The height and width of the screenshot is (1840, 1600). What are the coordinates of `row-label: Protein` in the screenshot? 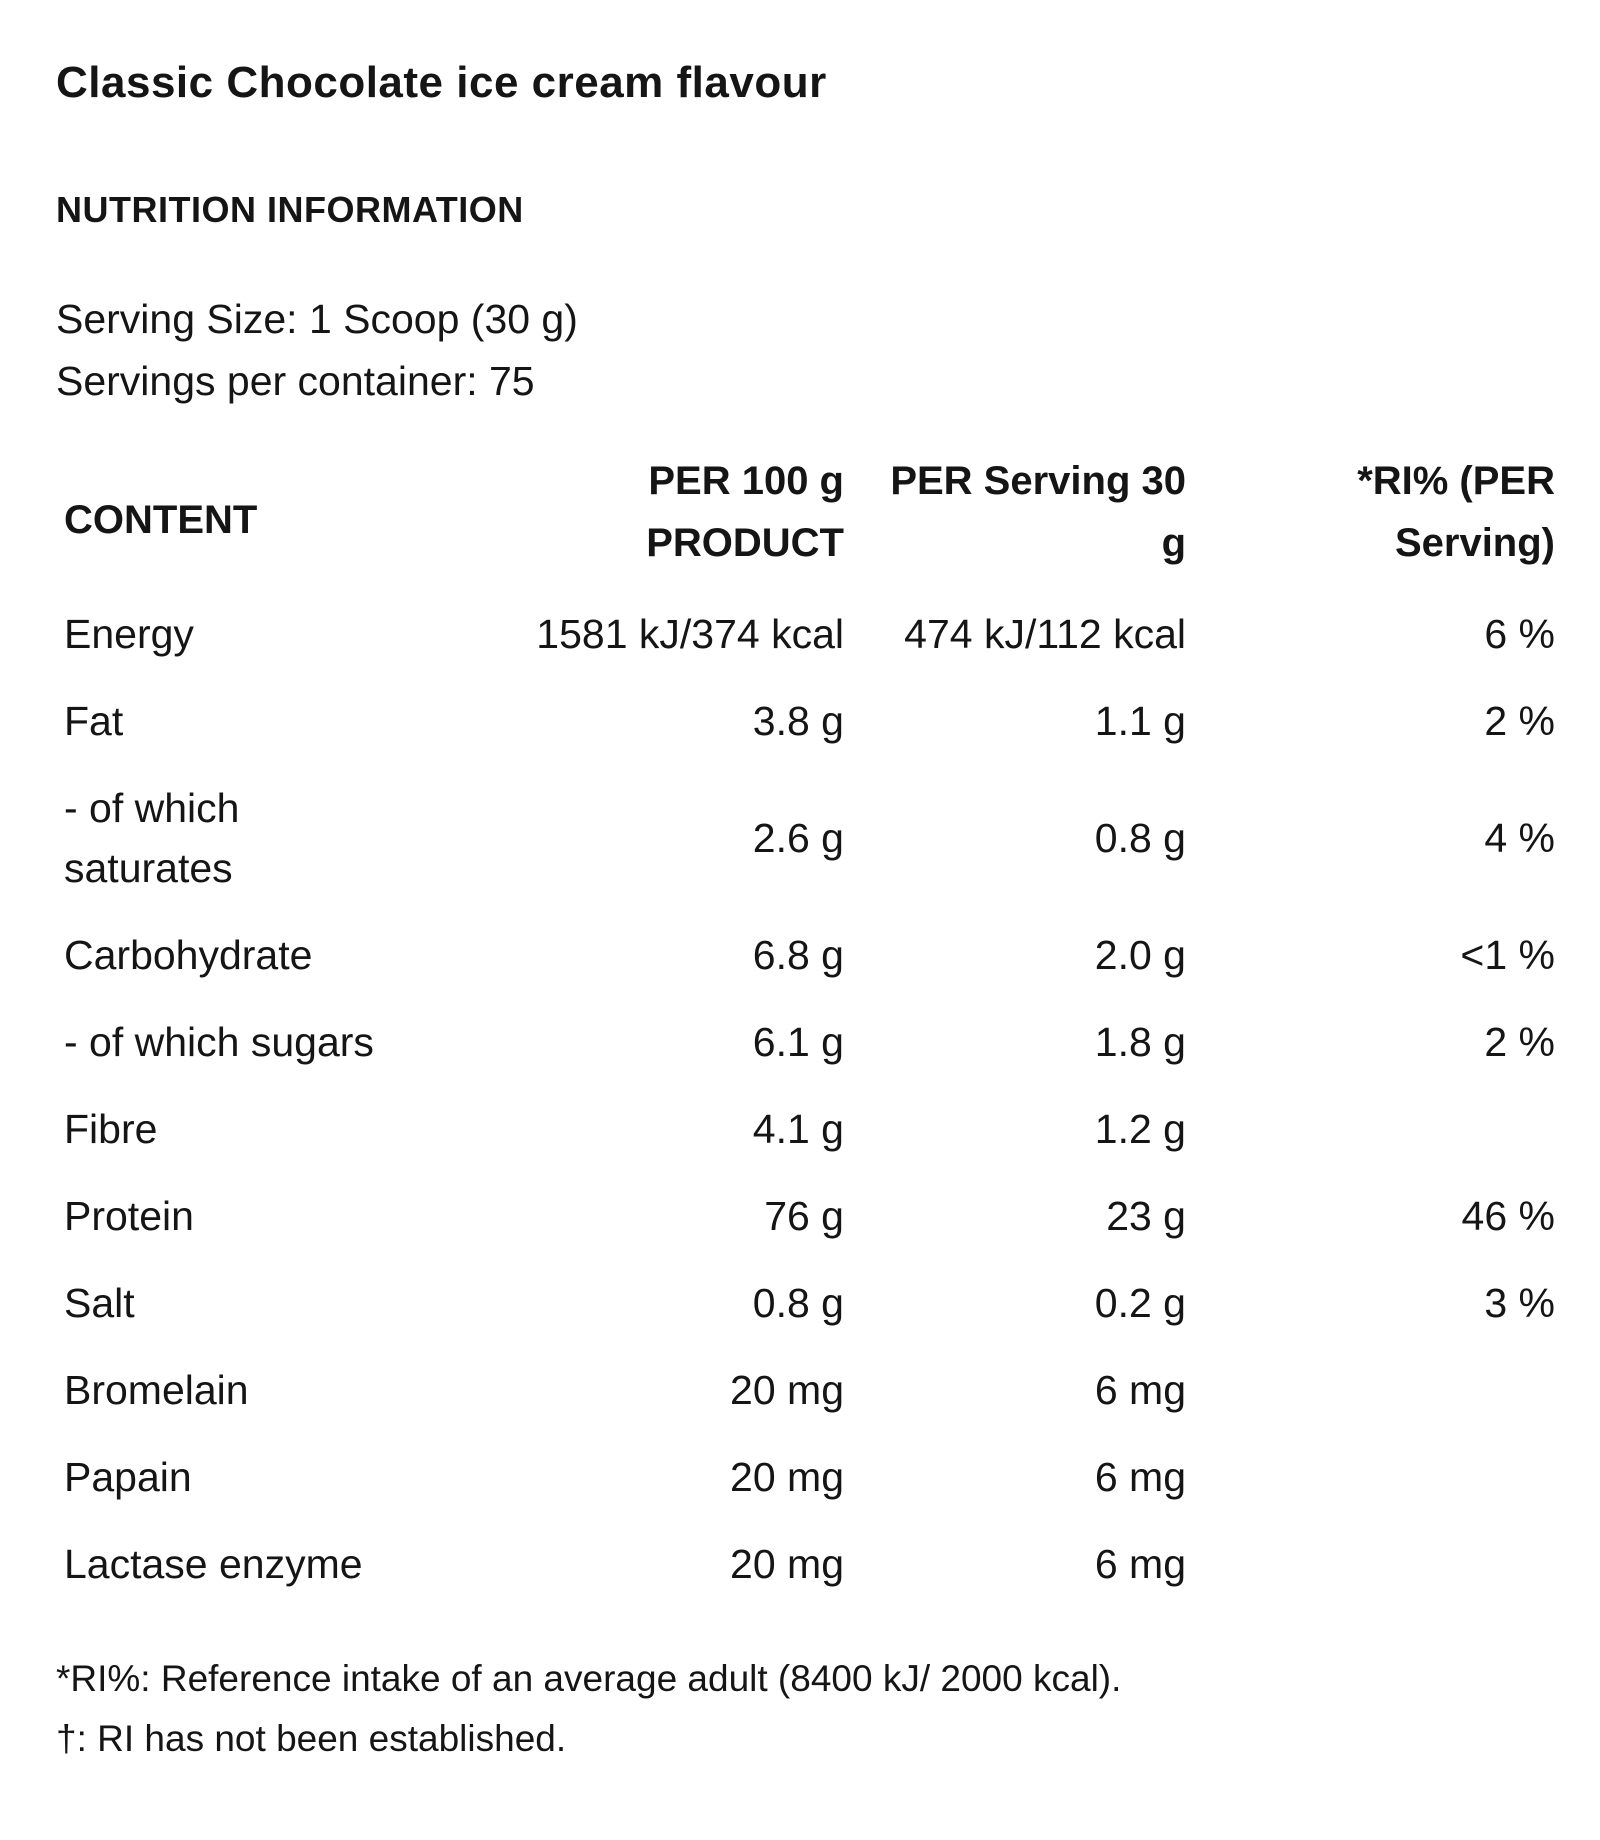 It's located at (129, 1215).